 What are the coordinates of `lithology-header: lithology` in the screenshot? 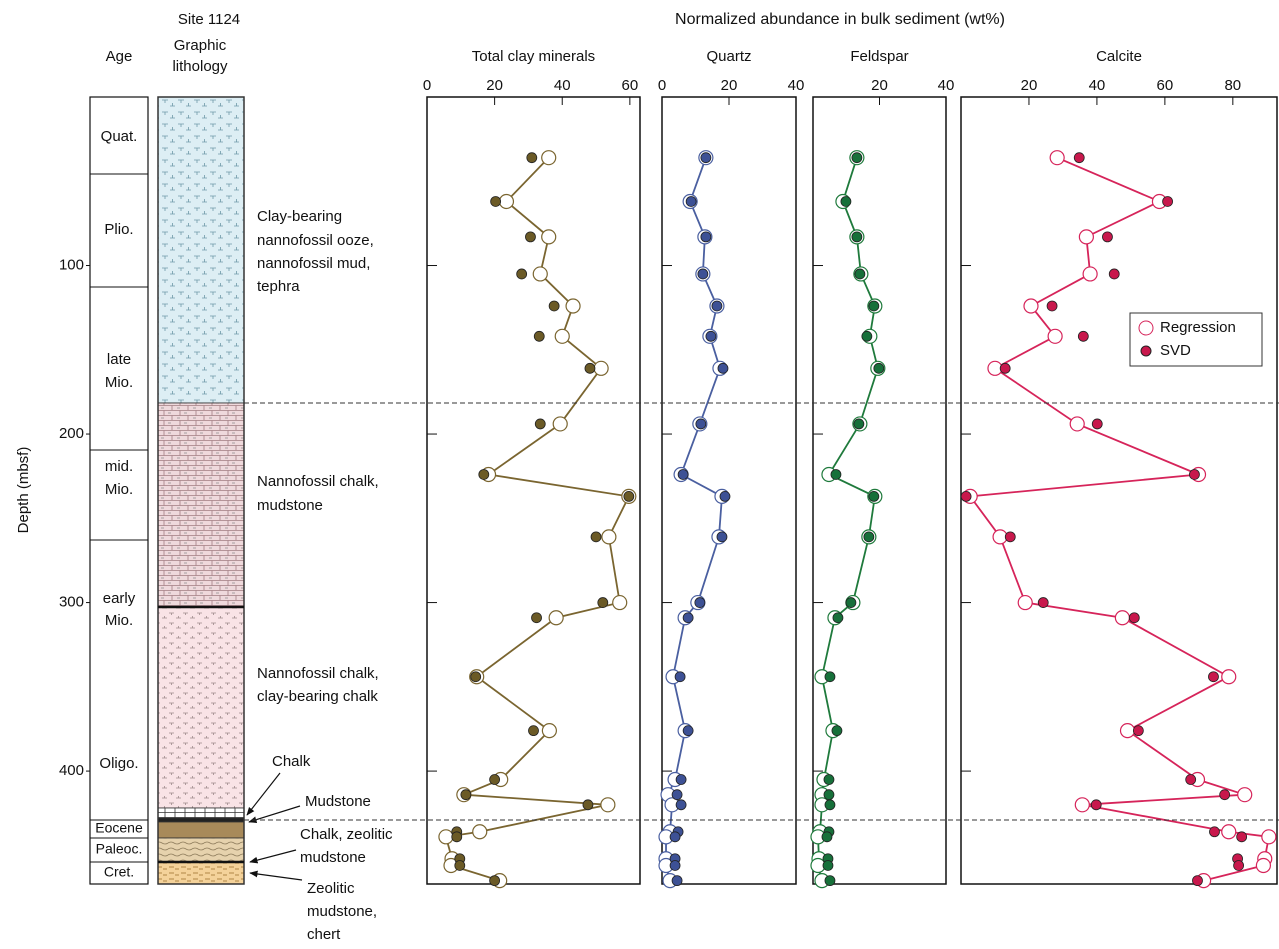 It's located at (200, 66).